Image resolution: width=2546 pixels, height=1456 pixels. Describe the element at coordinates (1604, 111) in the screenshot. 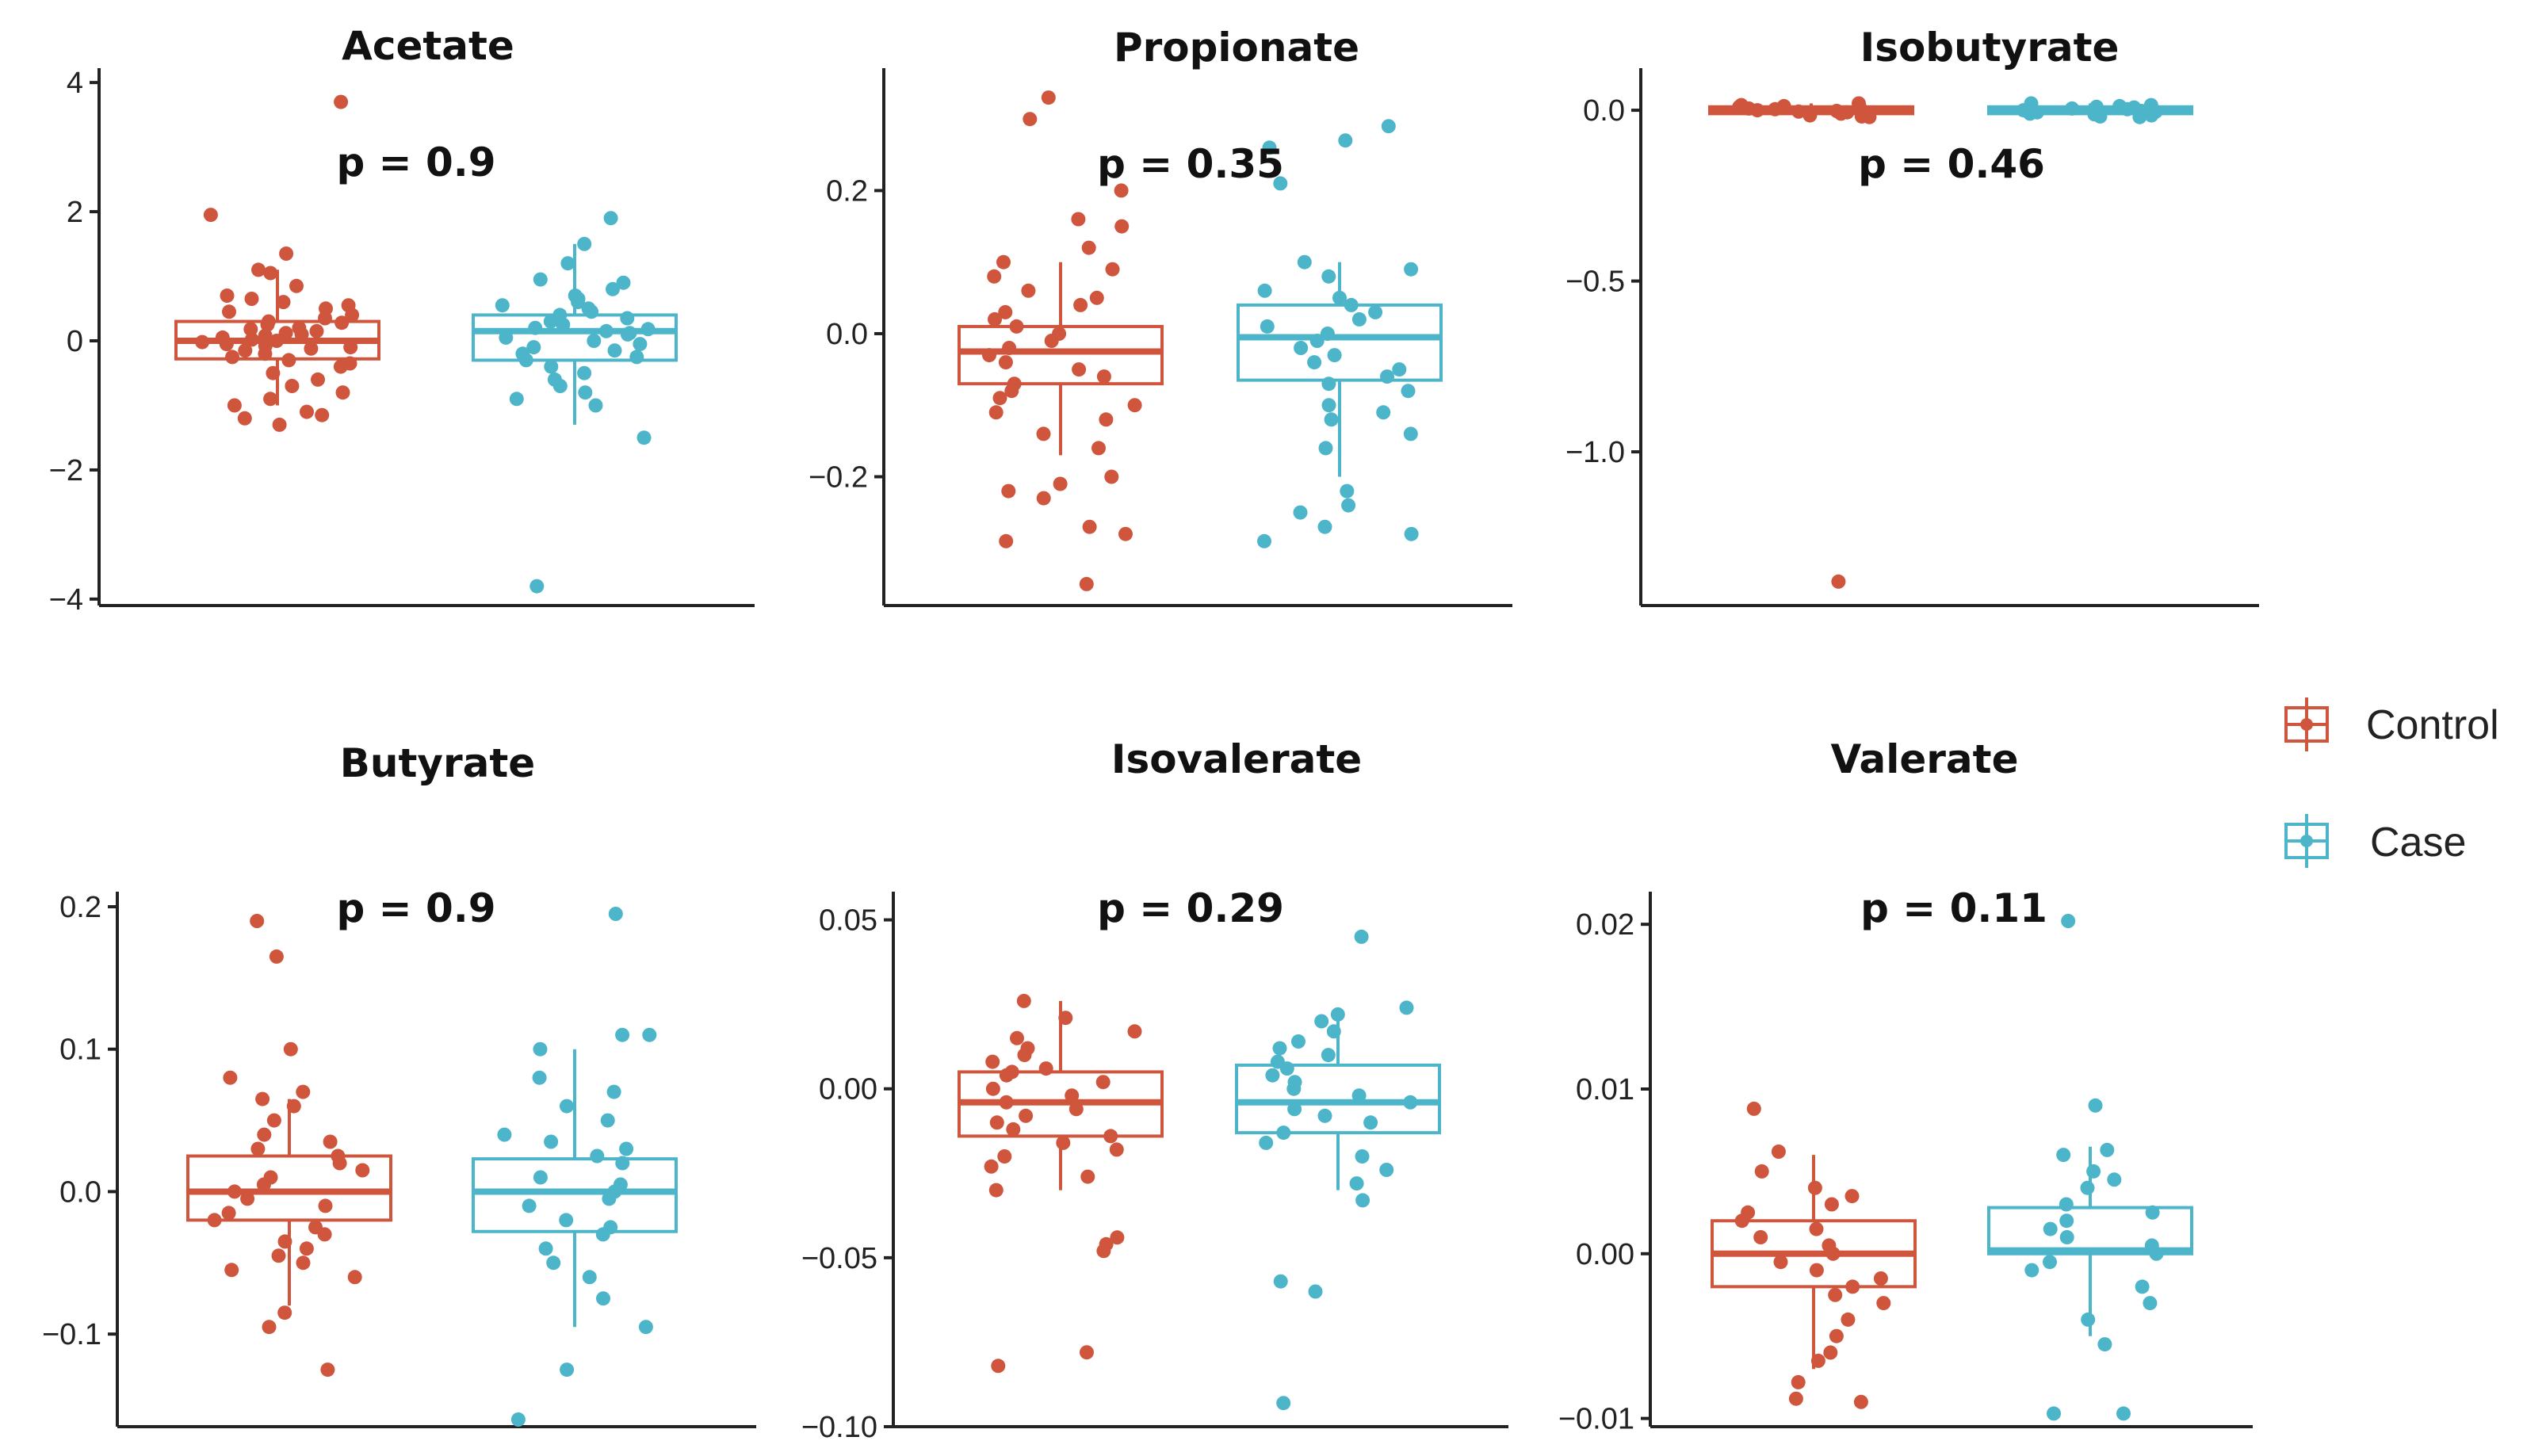

I see `y-tick-label-isobutyrate-0: 0.0` at that location.